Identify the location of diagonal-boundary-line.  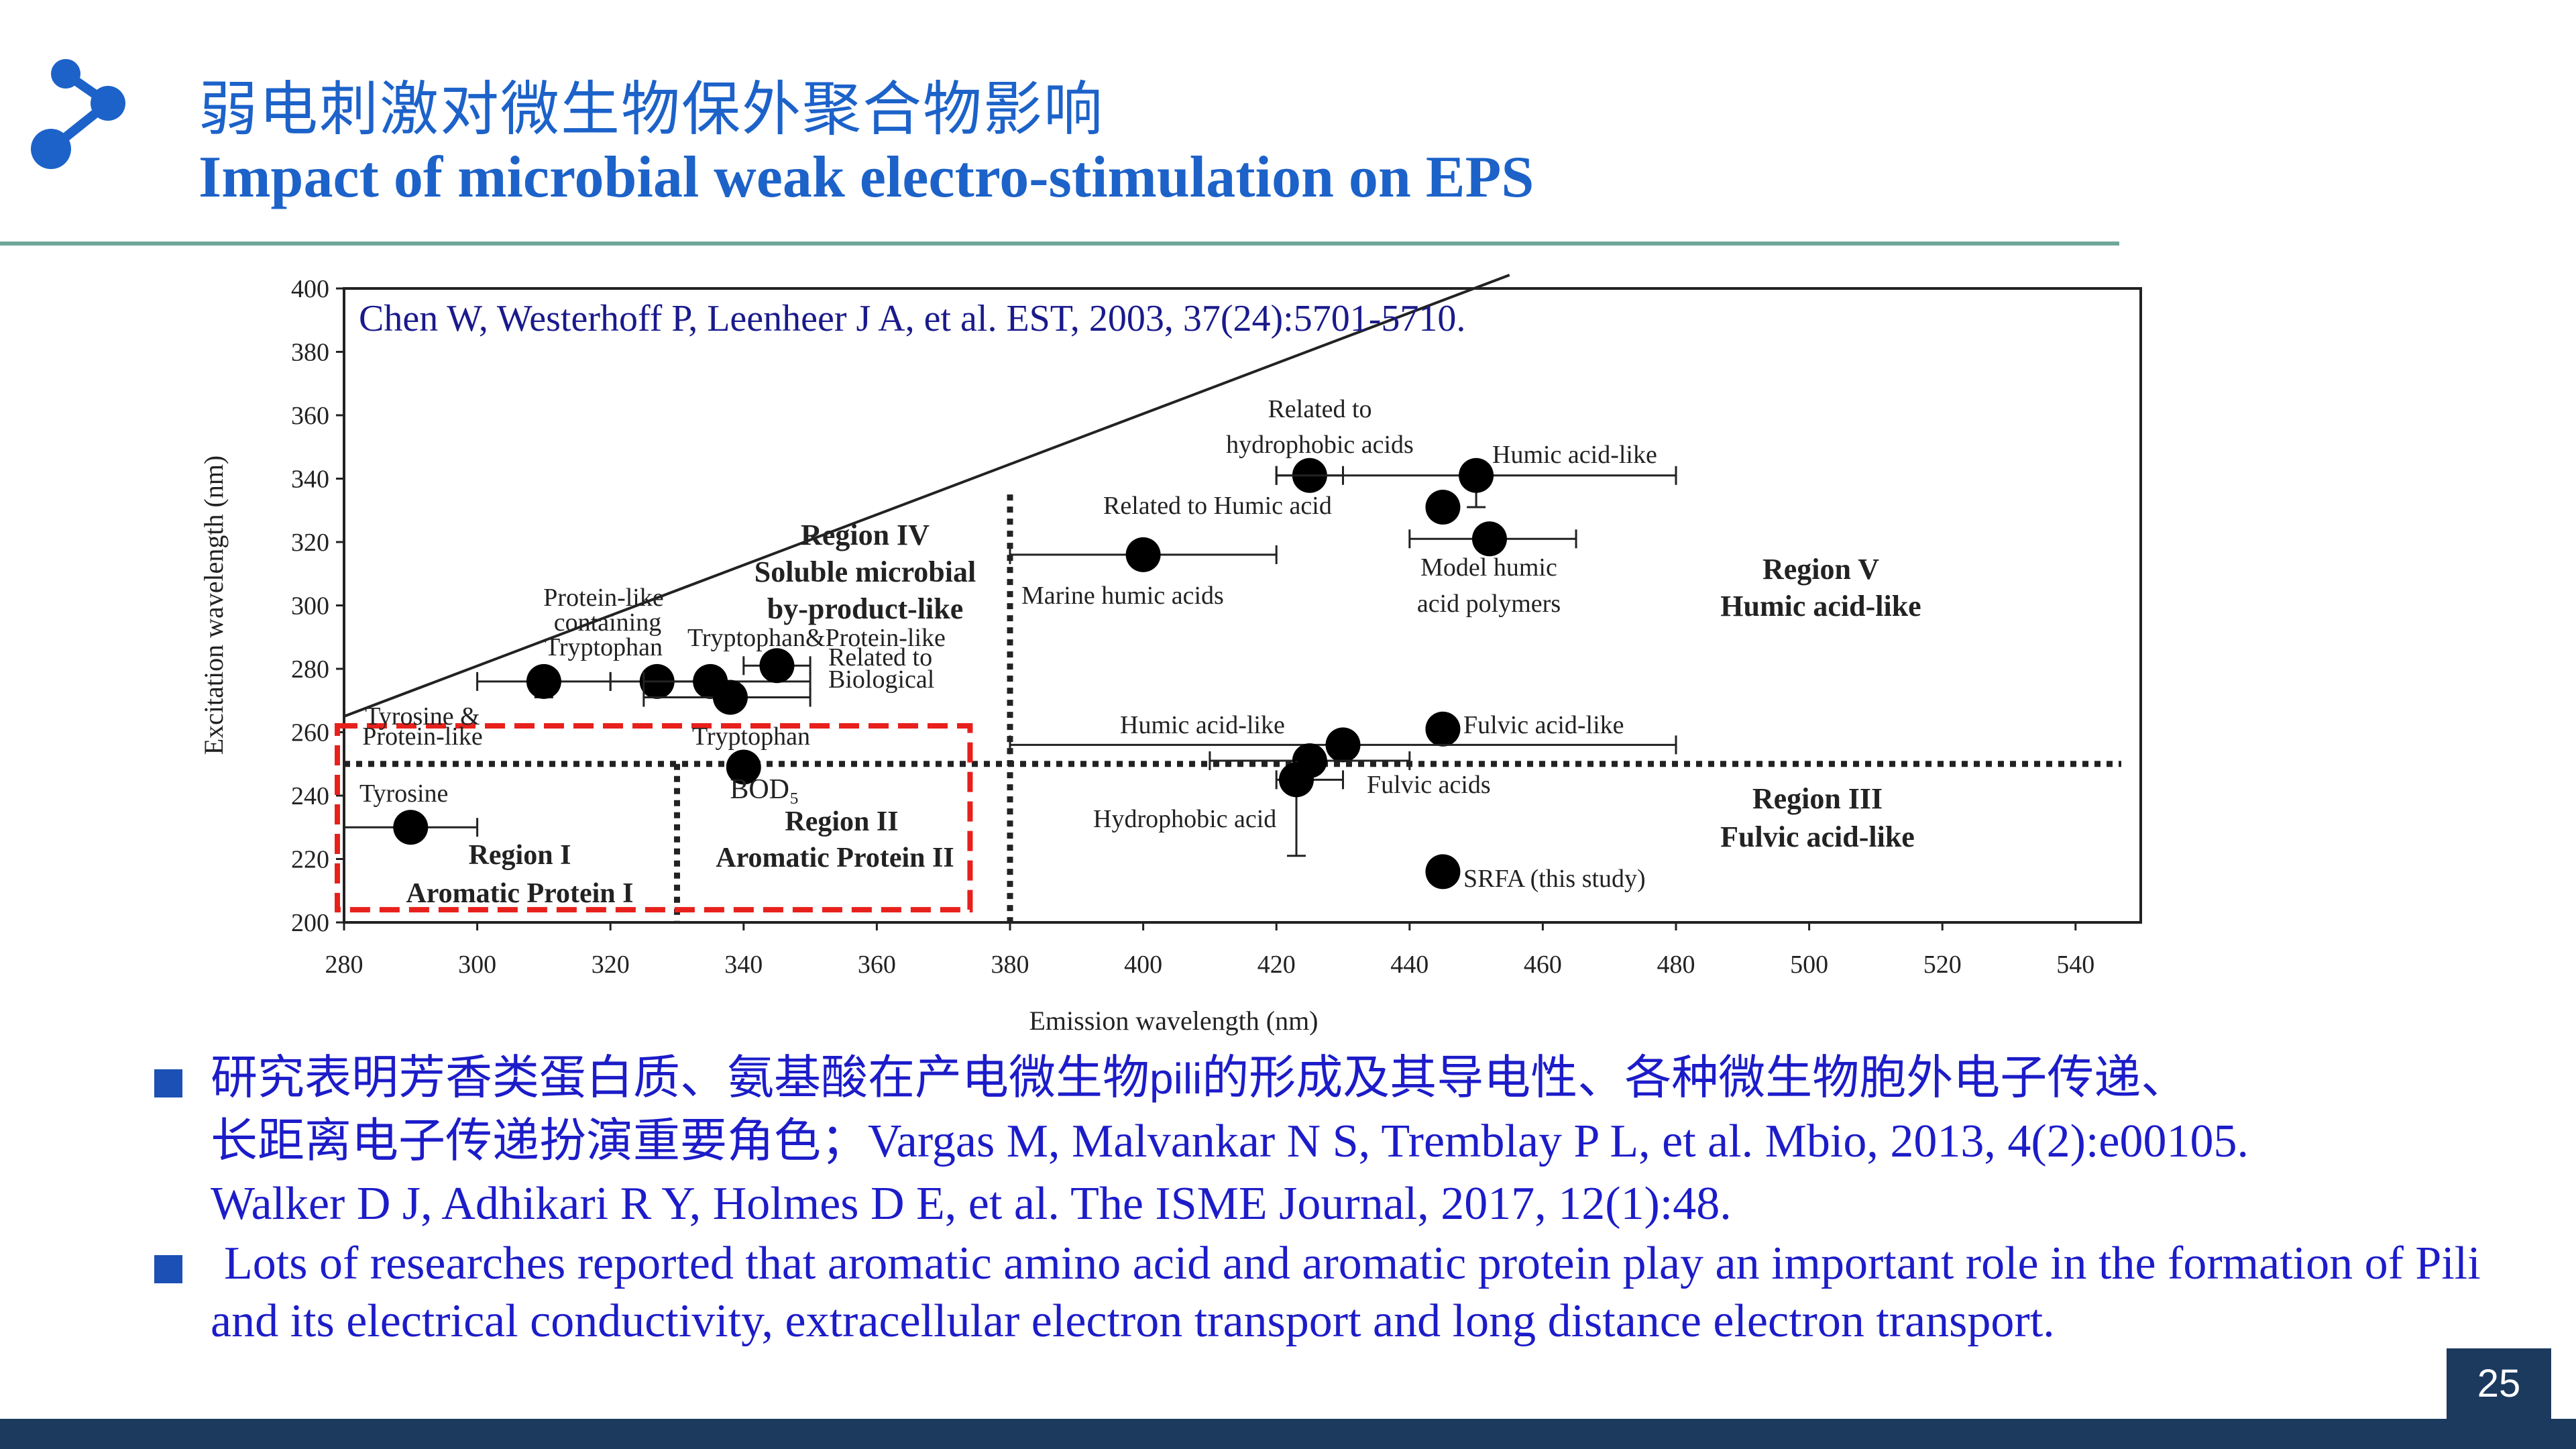
(926, 496).